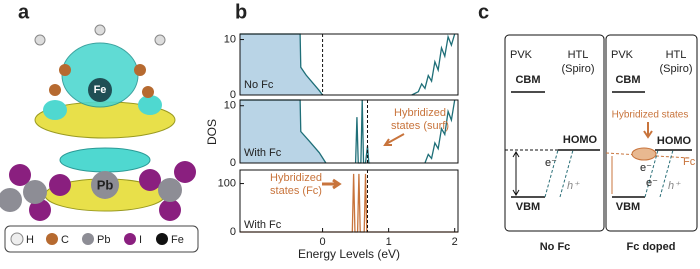 Image resolution: width=700 pixels, height=269 pixels. I want to click on diagram-caption: No Fc, so click(555, 247).